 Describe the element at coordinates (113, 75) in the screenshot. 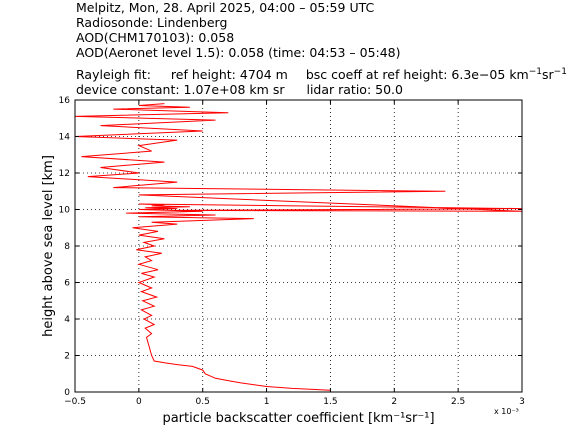

I see `rayleigh-label: Rayleigh fit:` at that location.